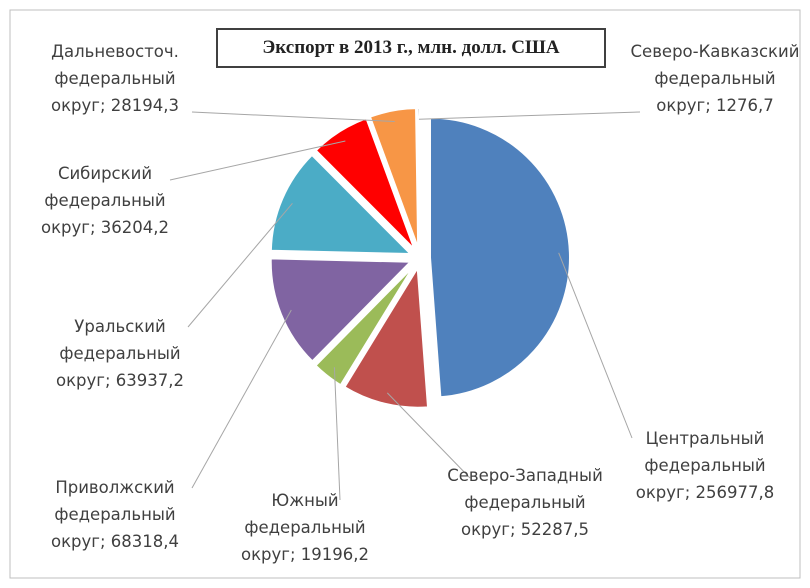  Describe the element at coordinates (554, 529) in the screenshot. I see `value-label: 52287,5` at that location.